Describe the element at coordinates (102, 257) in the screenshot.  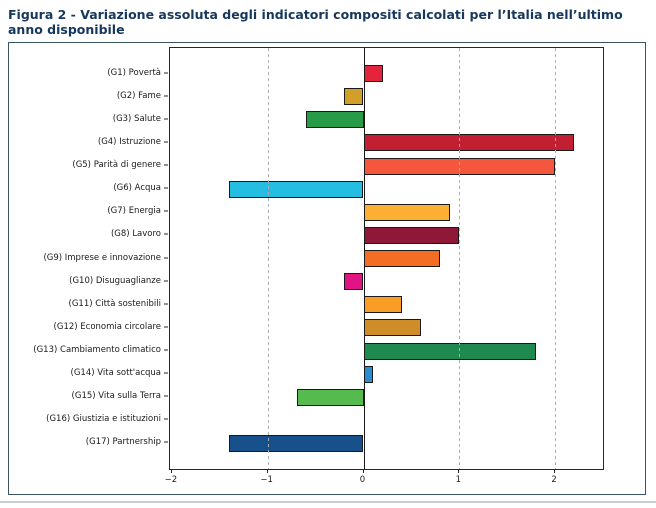
I see `category-label-g9: (G9) Imprese e innovazione` at that location.